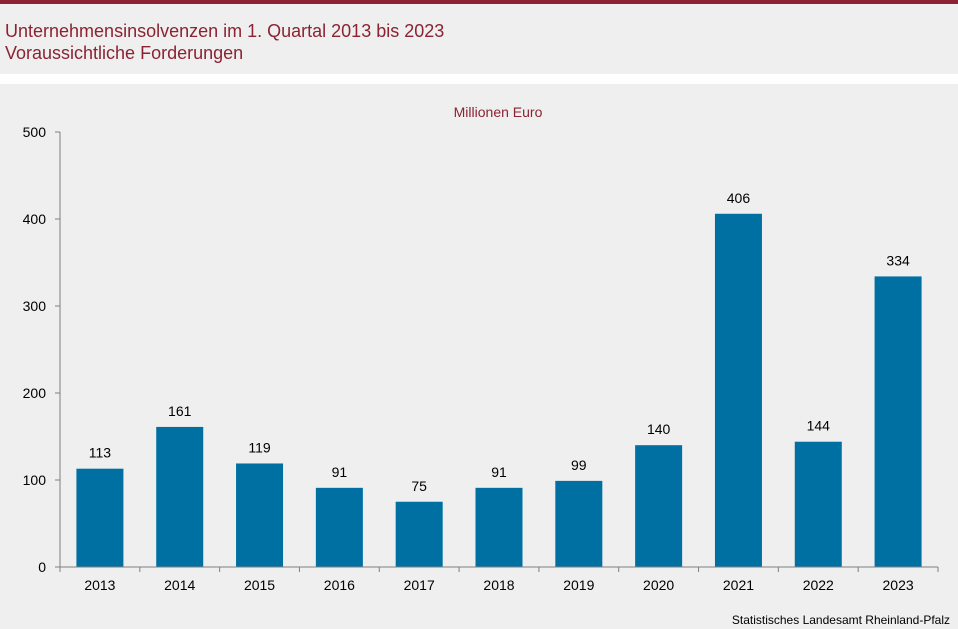 The width and height of the screenshot is (958, 629). I want to click on data-label: 113, so click(100, 453).